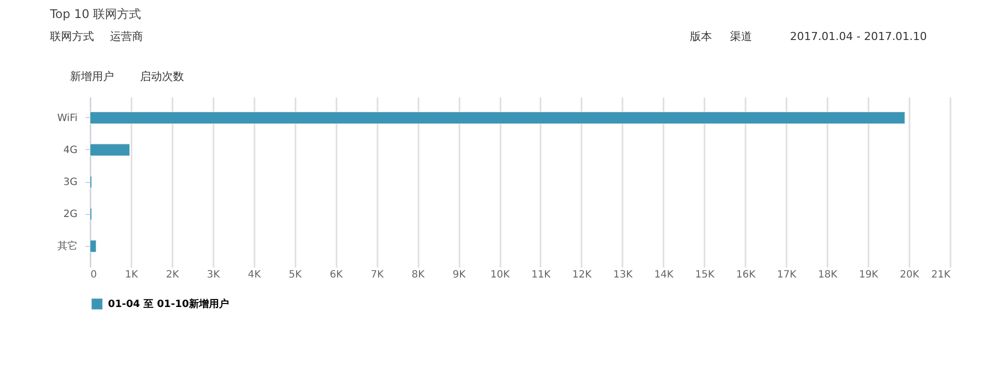 This screenshot has height=391, width=1000. What do you see at coordinates (541, 275) in the screenshot?
I see `x-tick-label: 11K` at bounding box center [541, 275].